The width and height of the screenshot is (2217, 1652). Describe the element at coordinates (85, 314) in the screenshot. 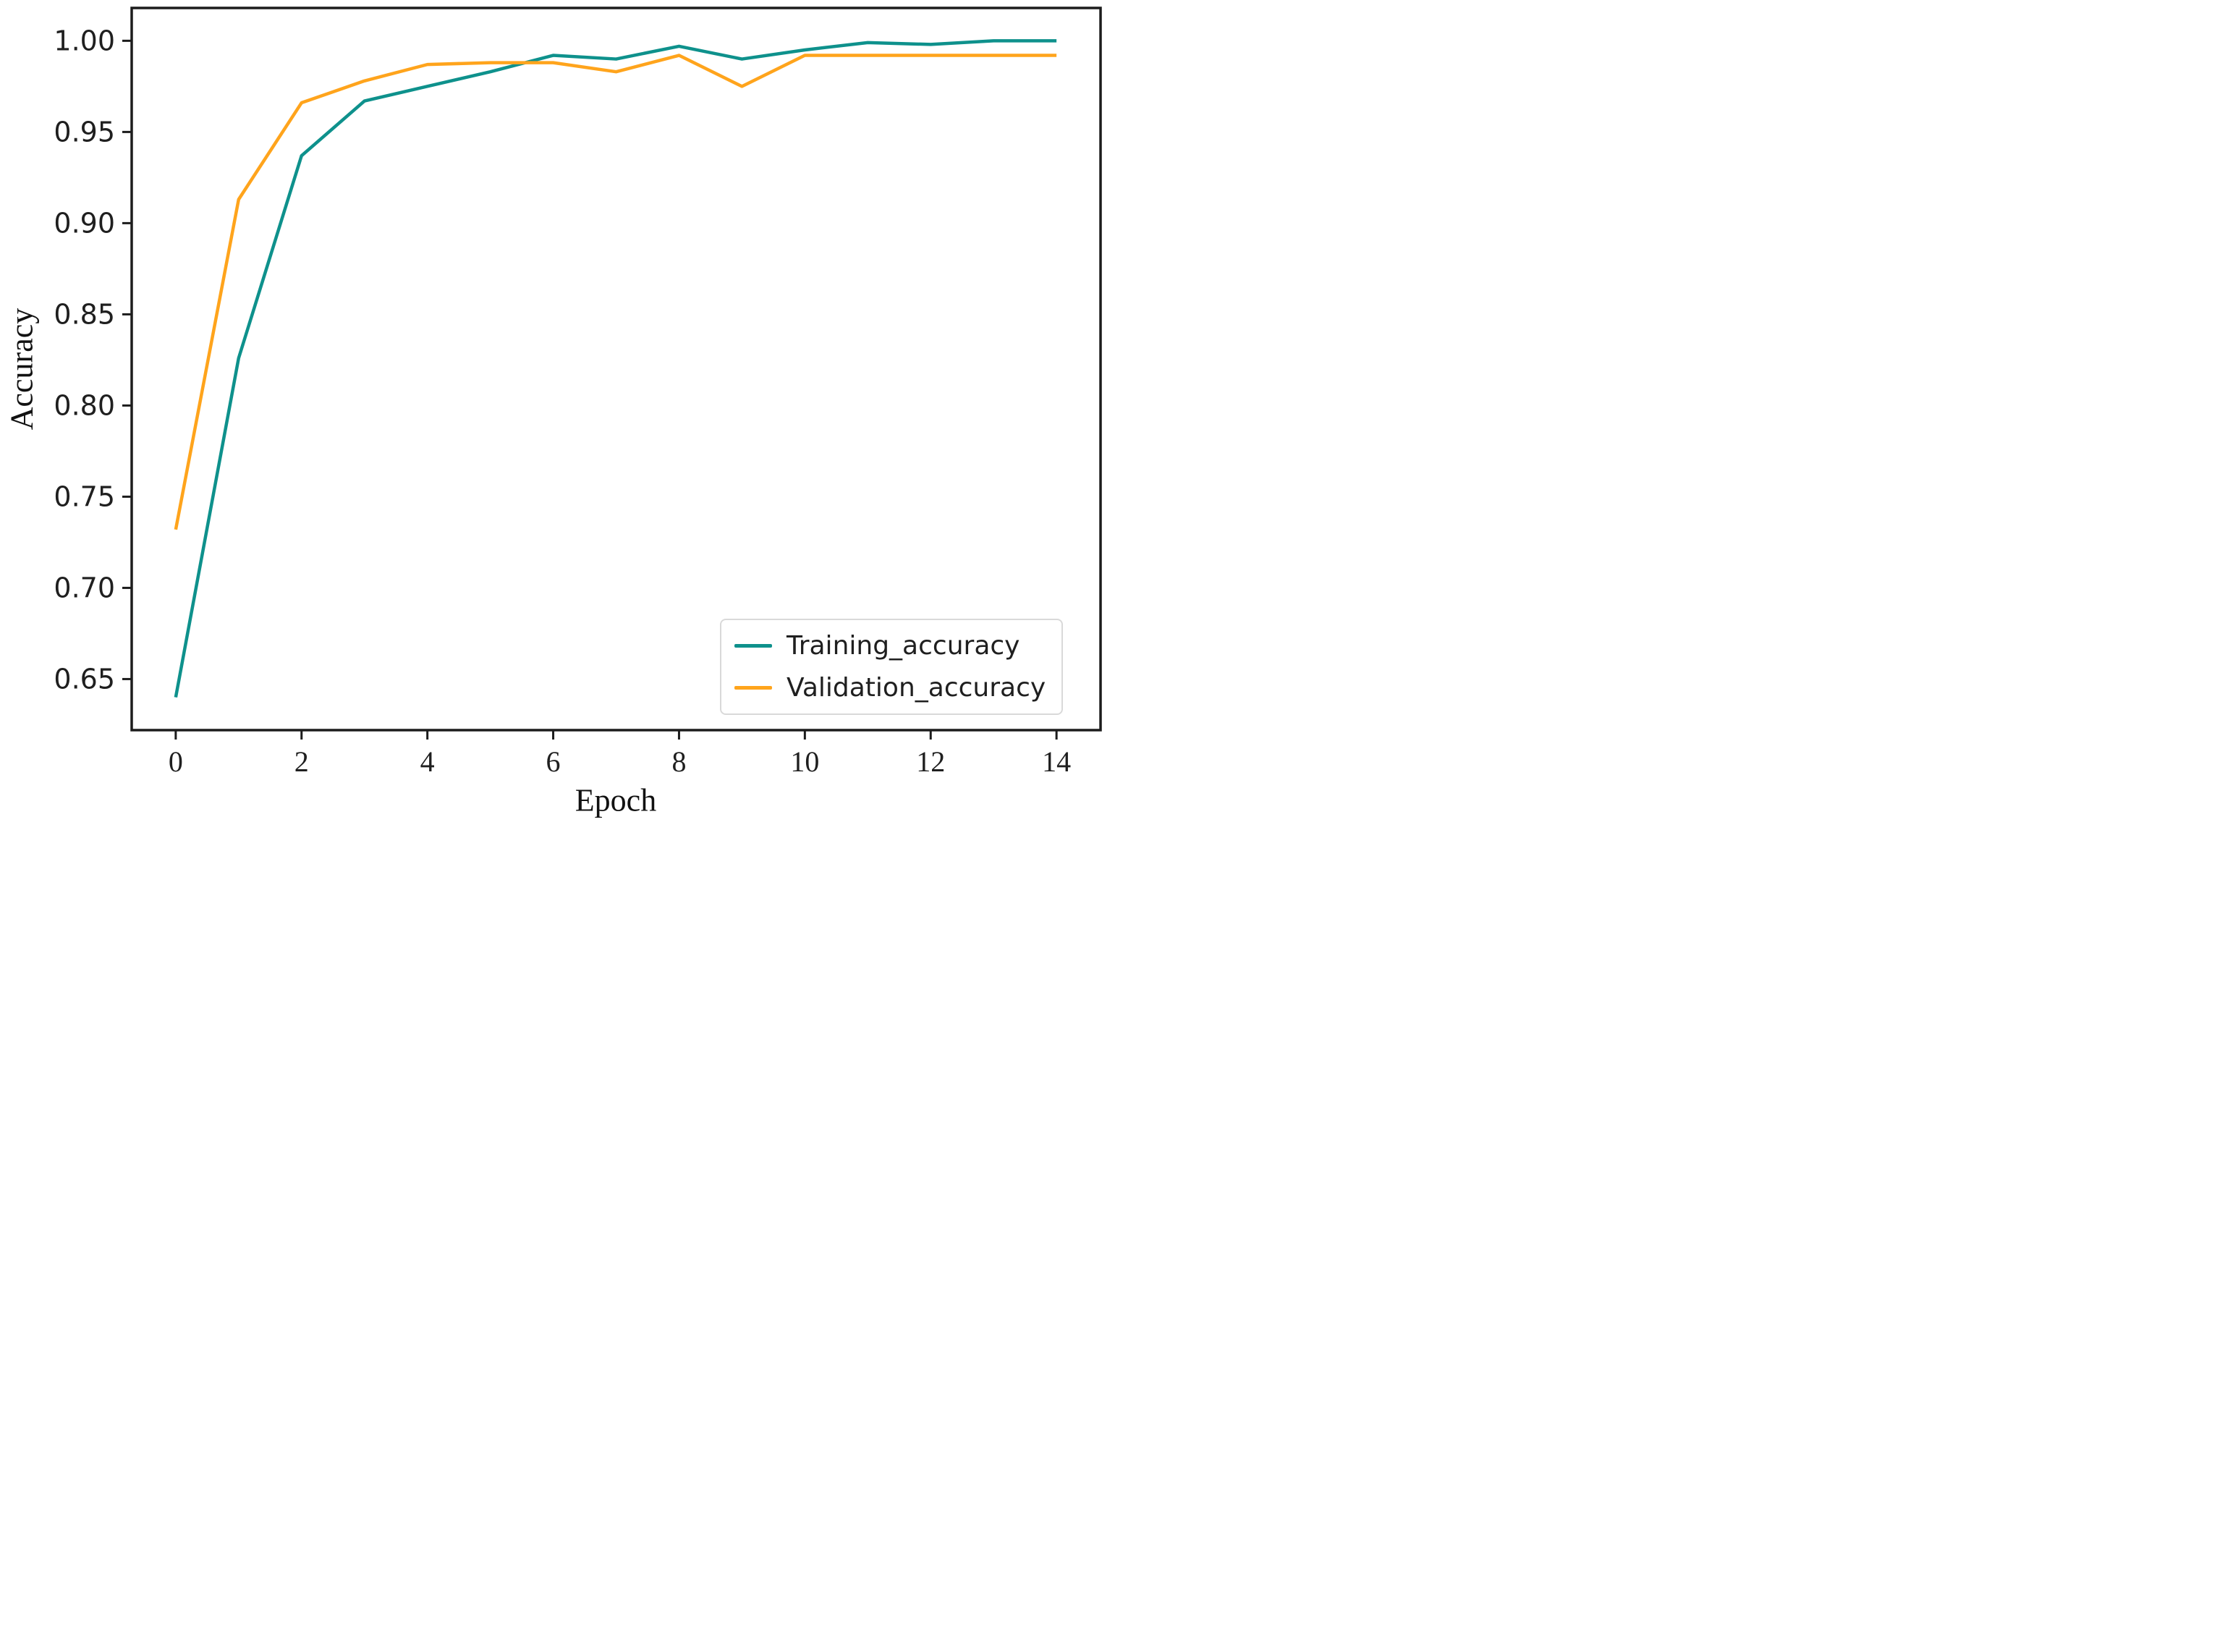

I see `y-tick-label: 0.85` at that location.